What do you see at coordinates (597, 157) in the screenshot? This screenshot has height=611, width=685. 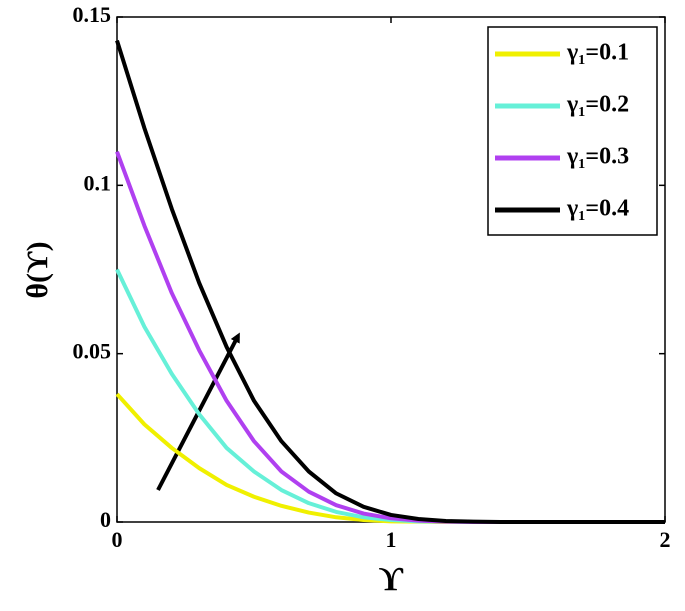 I see `legend-label: γ₁=0.3` at bounding box center [597, 157].